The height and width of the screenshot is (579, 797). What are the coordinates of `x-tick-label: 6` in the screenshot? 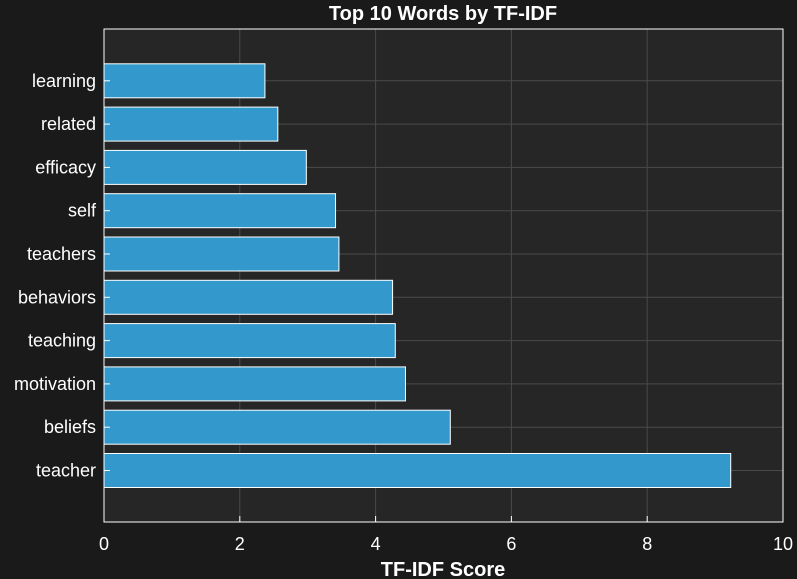 It's located at (511, 544).